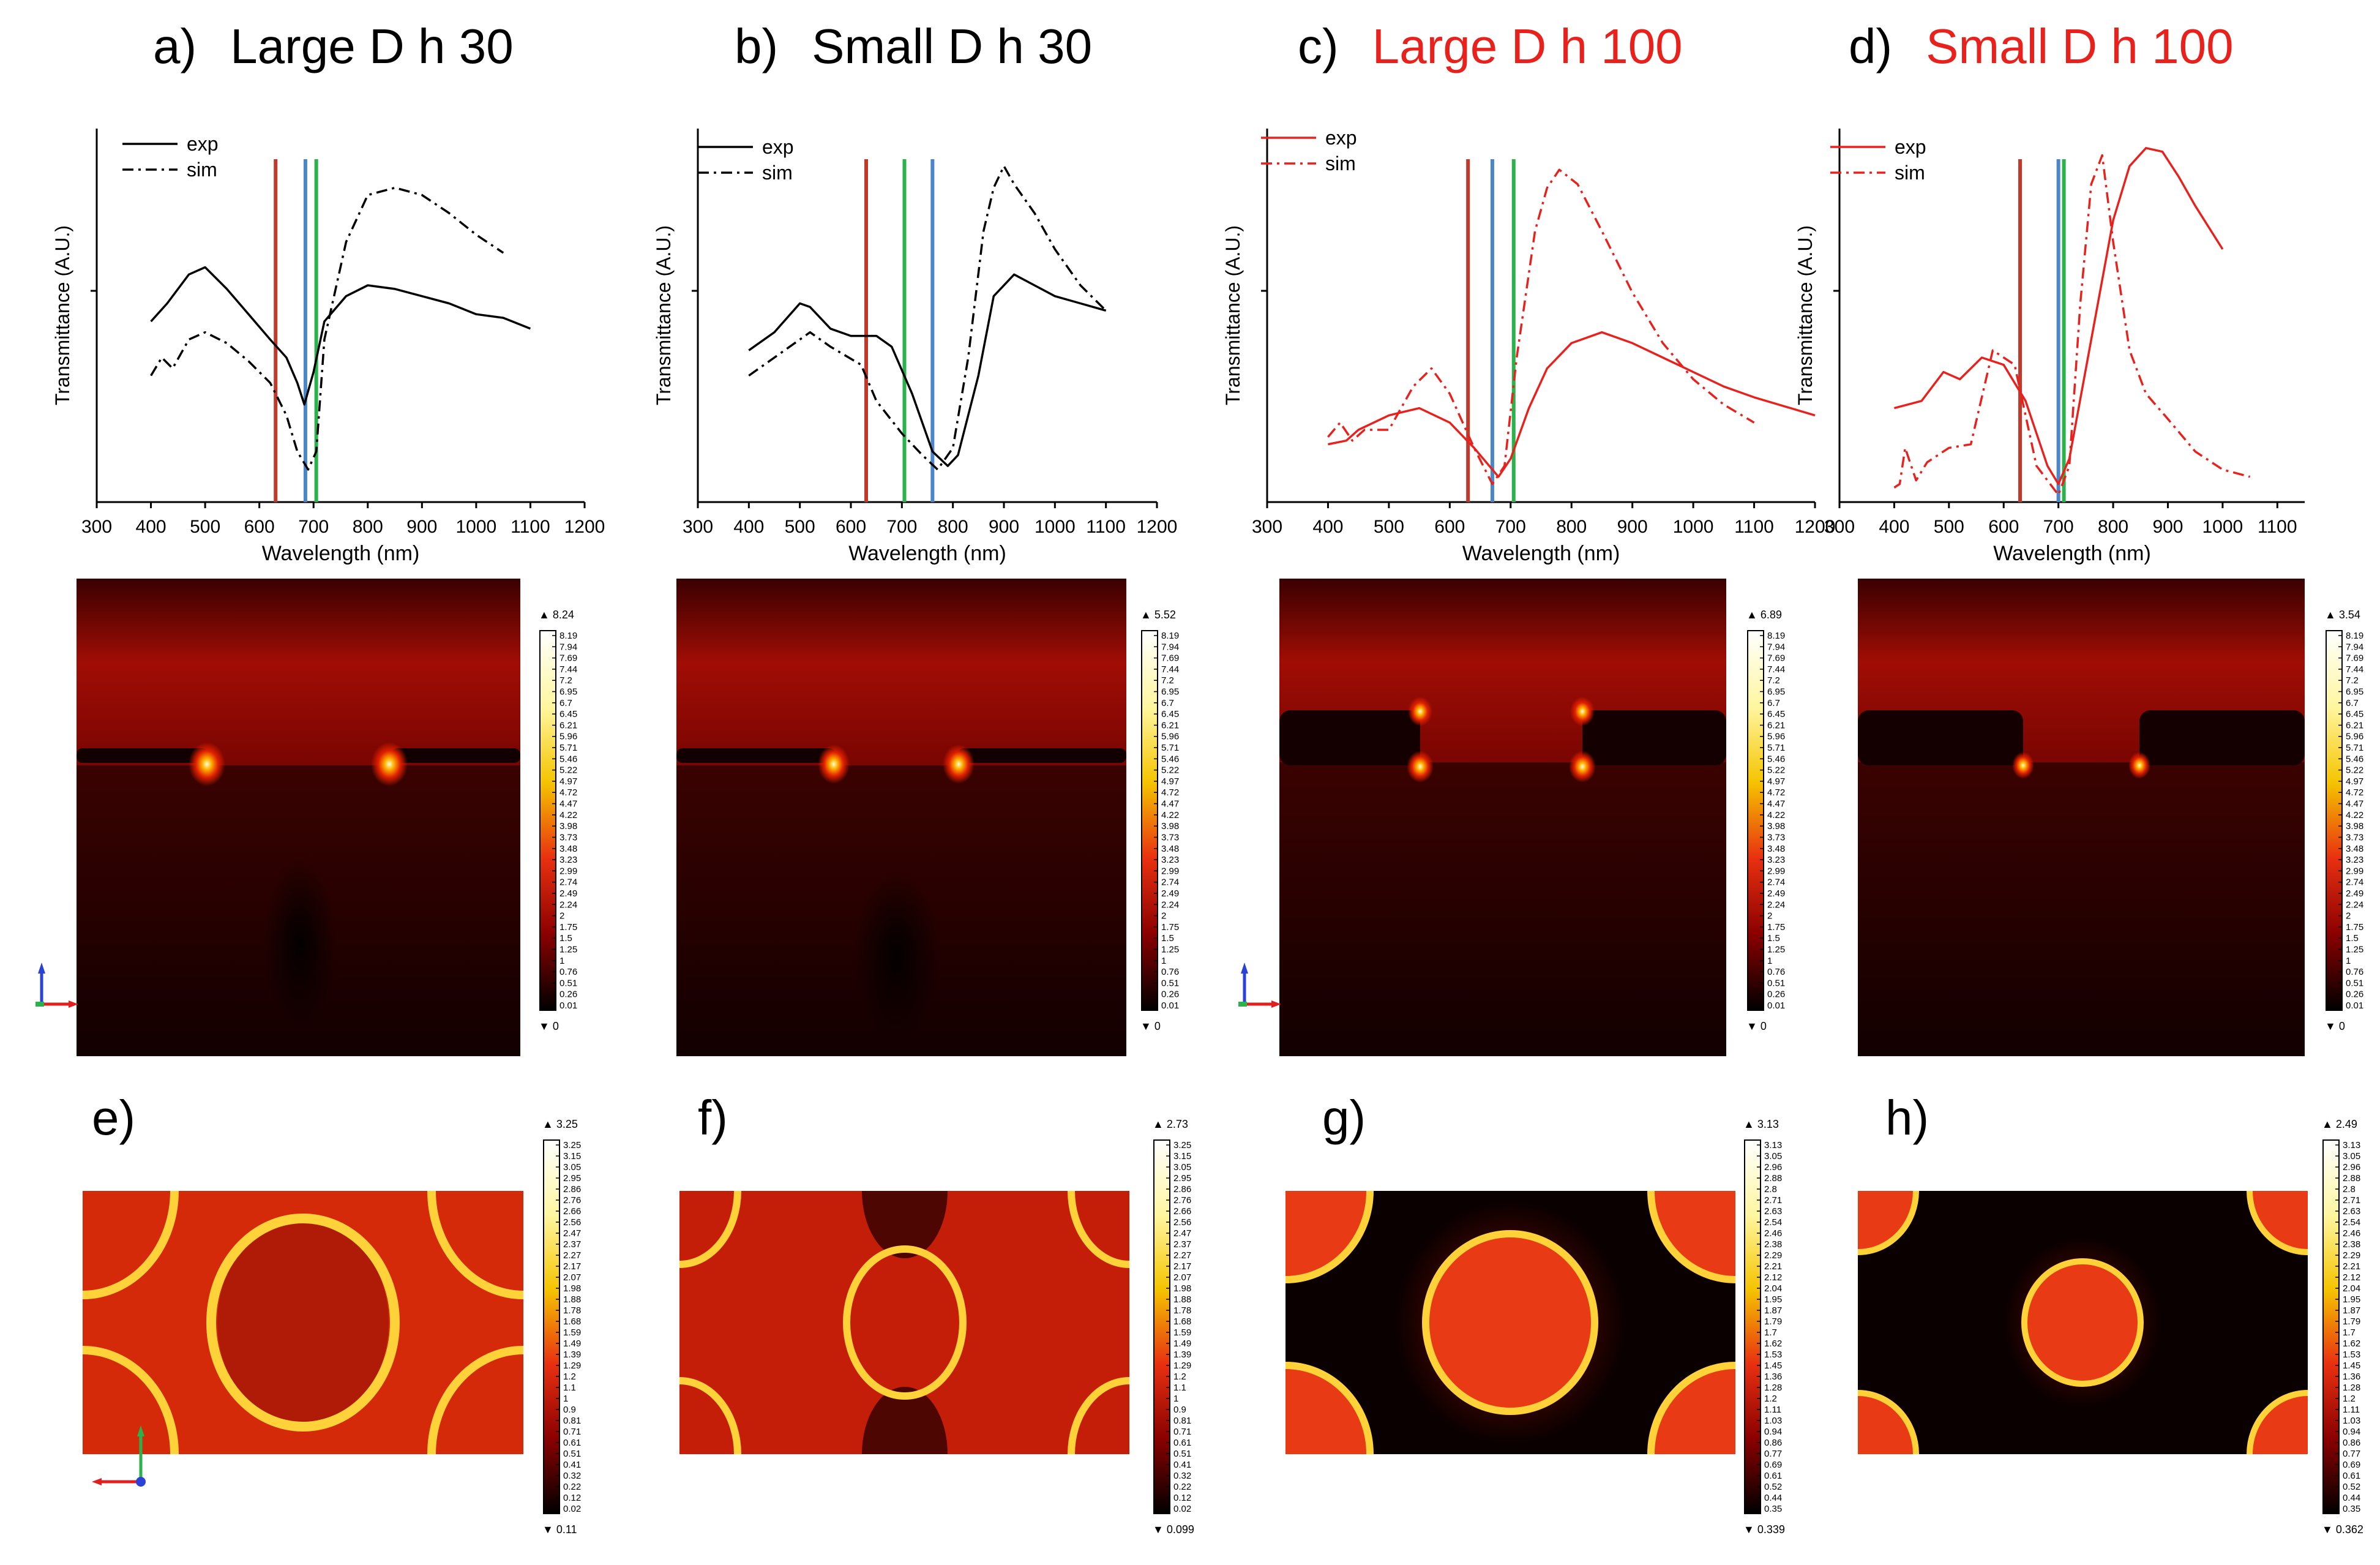 The height and width of the screenshot is (1565, 2380). Describe the element at coordinates (1170, 647) in the screenshot. I see `colorbar-tick-label: 7.94` at that location.